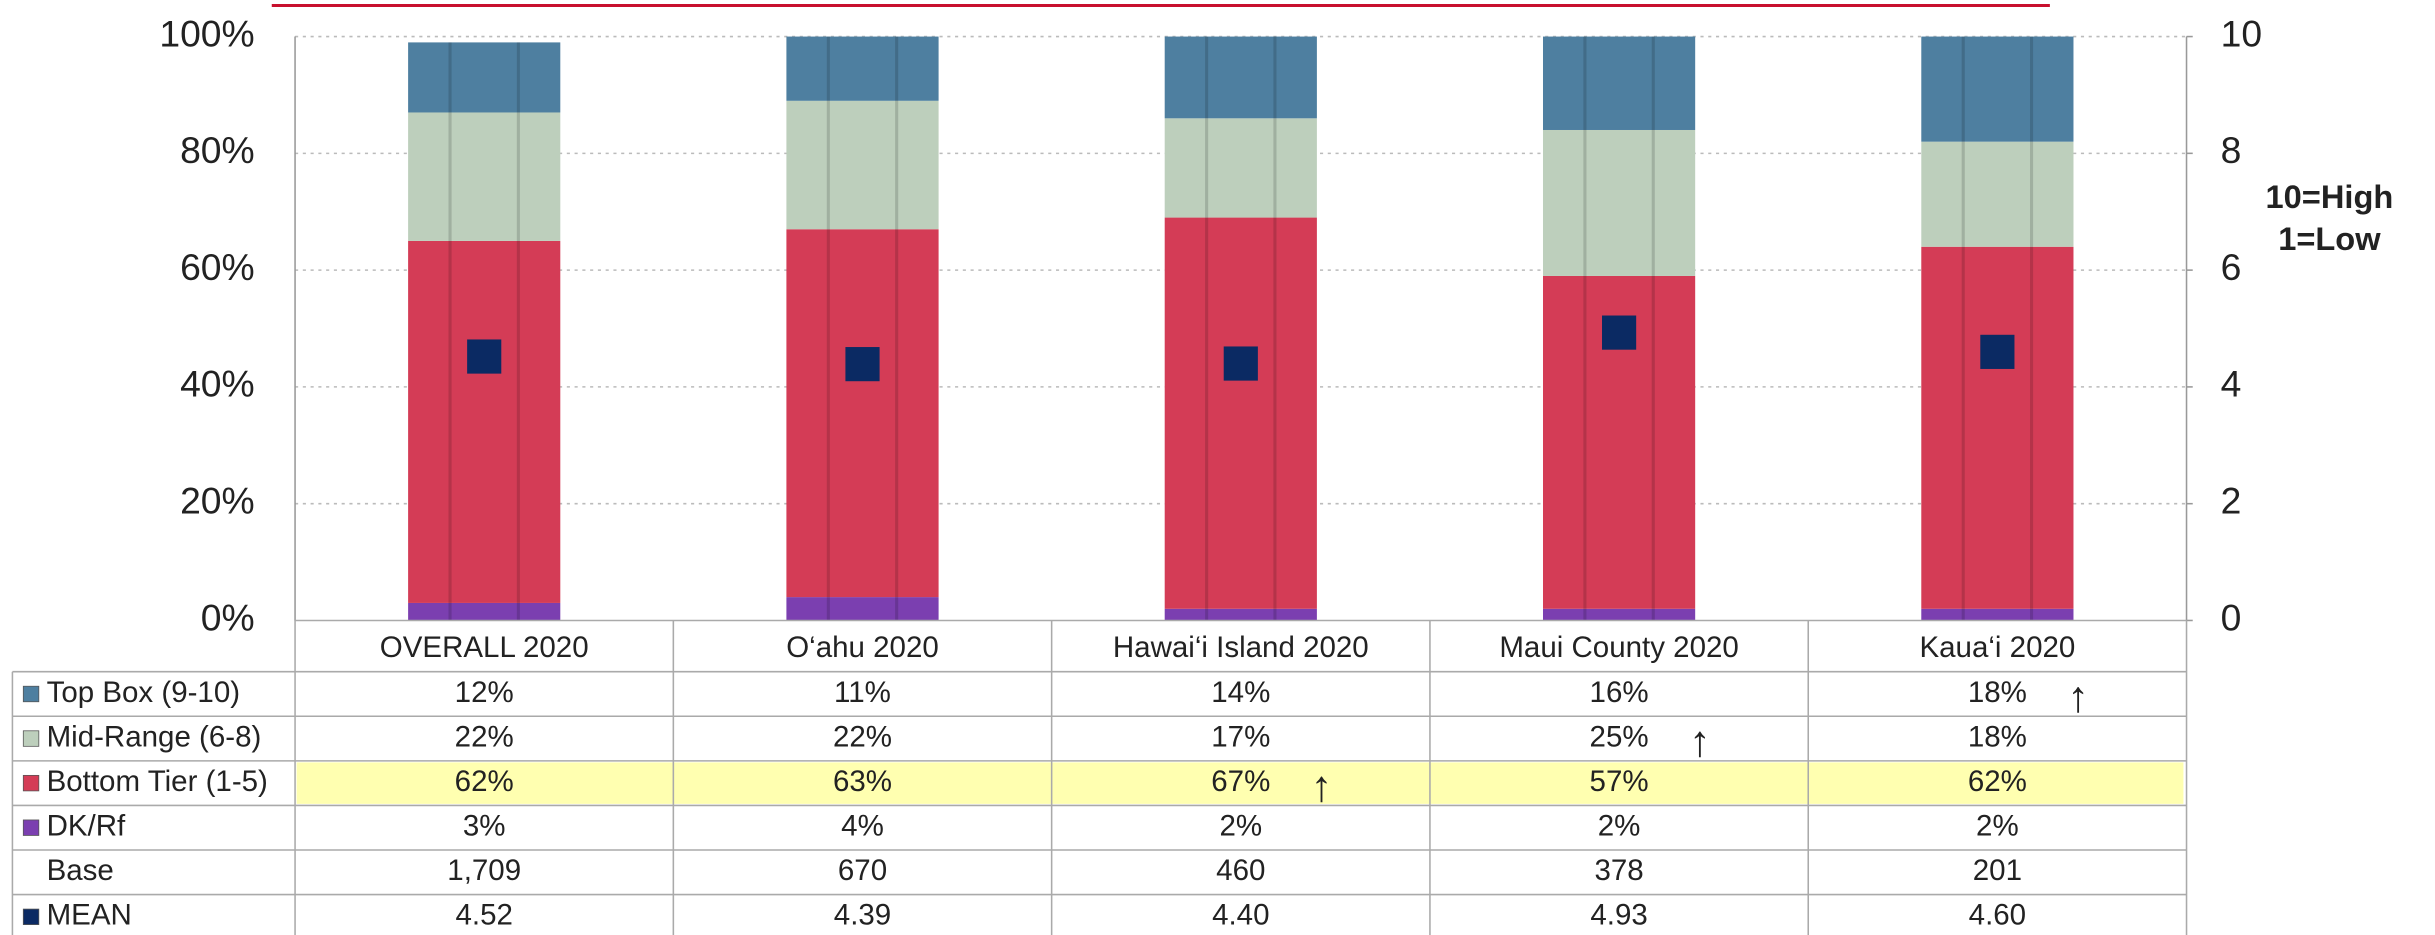  Describe the element at coordinates (1619, 692) in the screenshot. I see `table-value: 16%` at that location.